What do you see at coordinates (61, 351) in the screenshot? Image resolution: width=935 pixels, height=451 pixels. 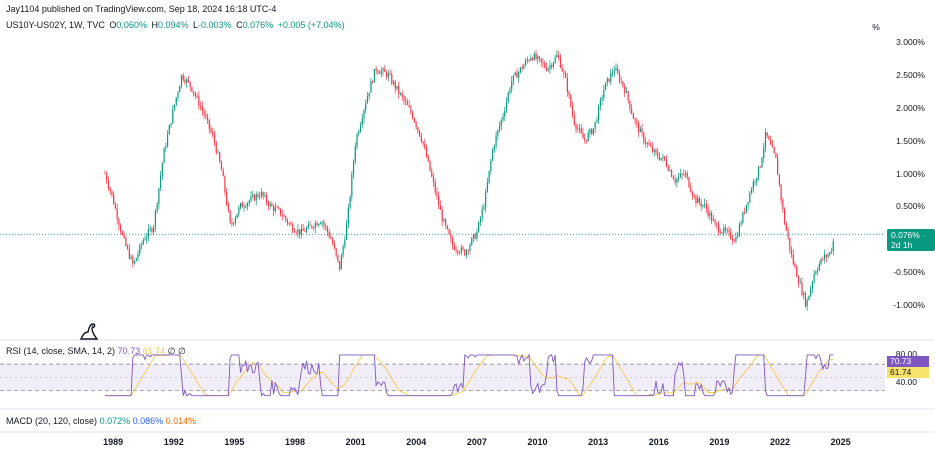 I see `rsi-label: RSI (14, close, SMA, 14, 2)` at bounding box center [61, 351].